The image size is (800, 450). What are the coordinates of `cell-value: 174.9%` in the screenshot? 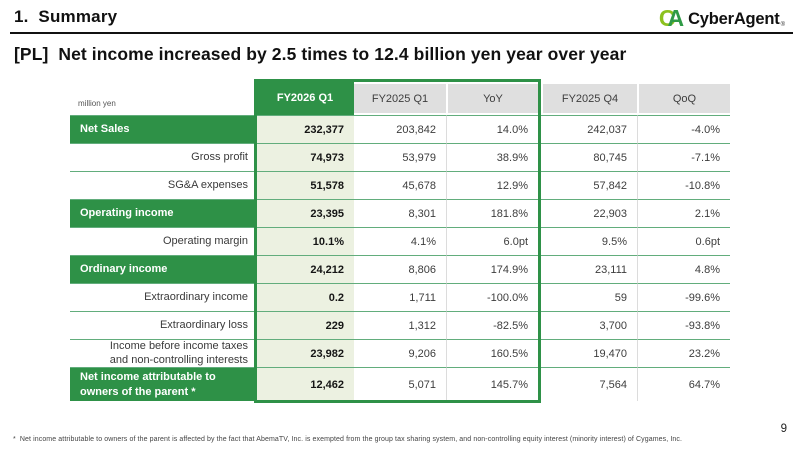 It's located at (492, 269).